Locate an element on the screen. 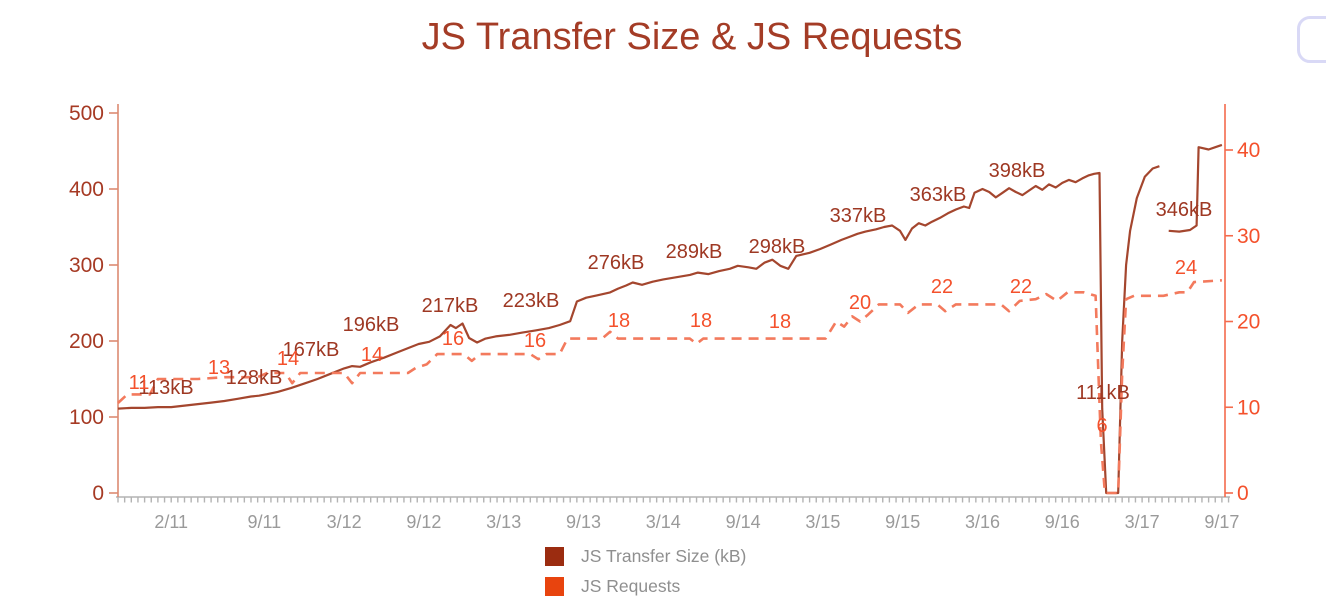 Image resolution: width=1326 pixels, height=616 pixels. svg-text: 2/11 is located at coordinates (171, 522).